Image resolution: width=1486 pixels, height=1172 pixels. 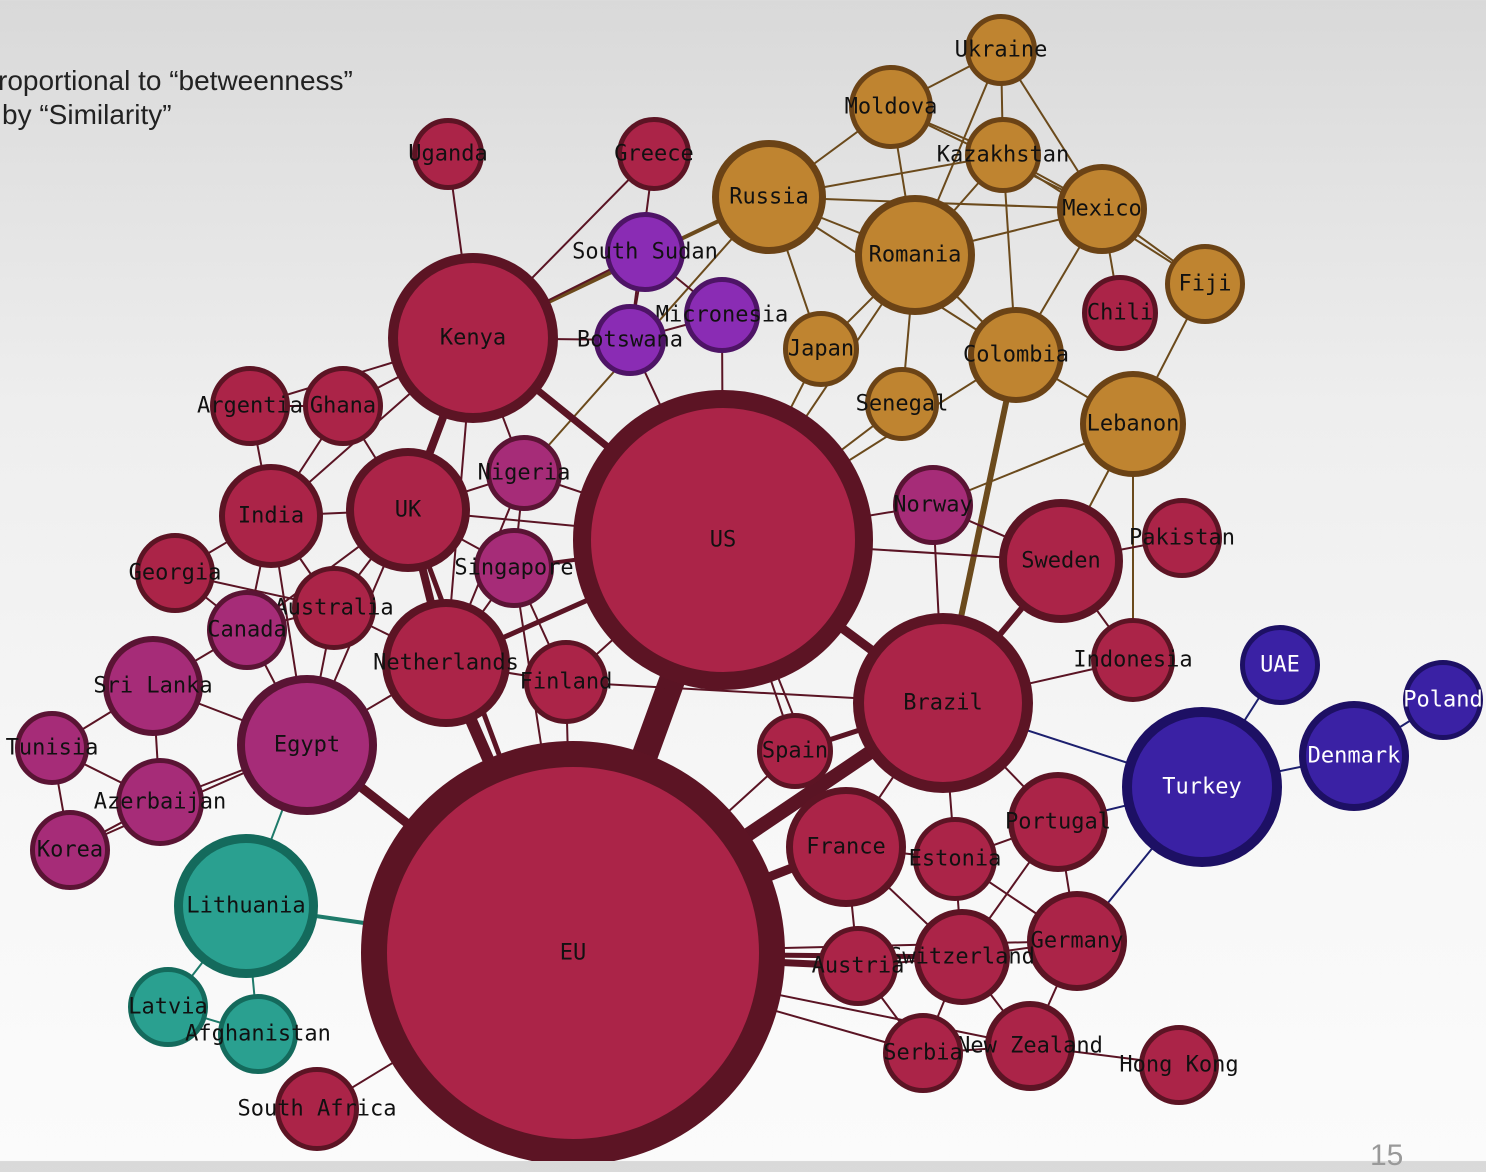 I want to click on node-fiji: Fiji, so click(x=1205, y=284).